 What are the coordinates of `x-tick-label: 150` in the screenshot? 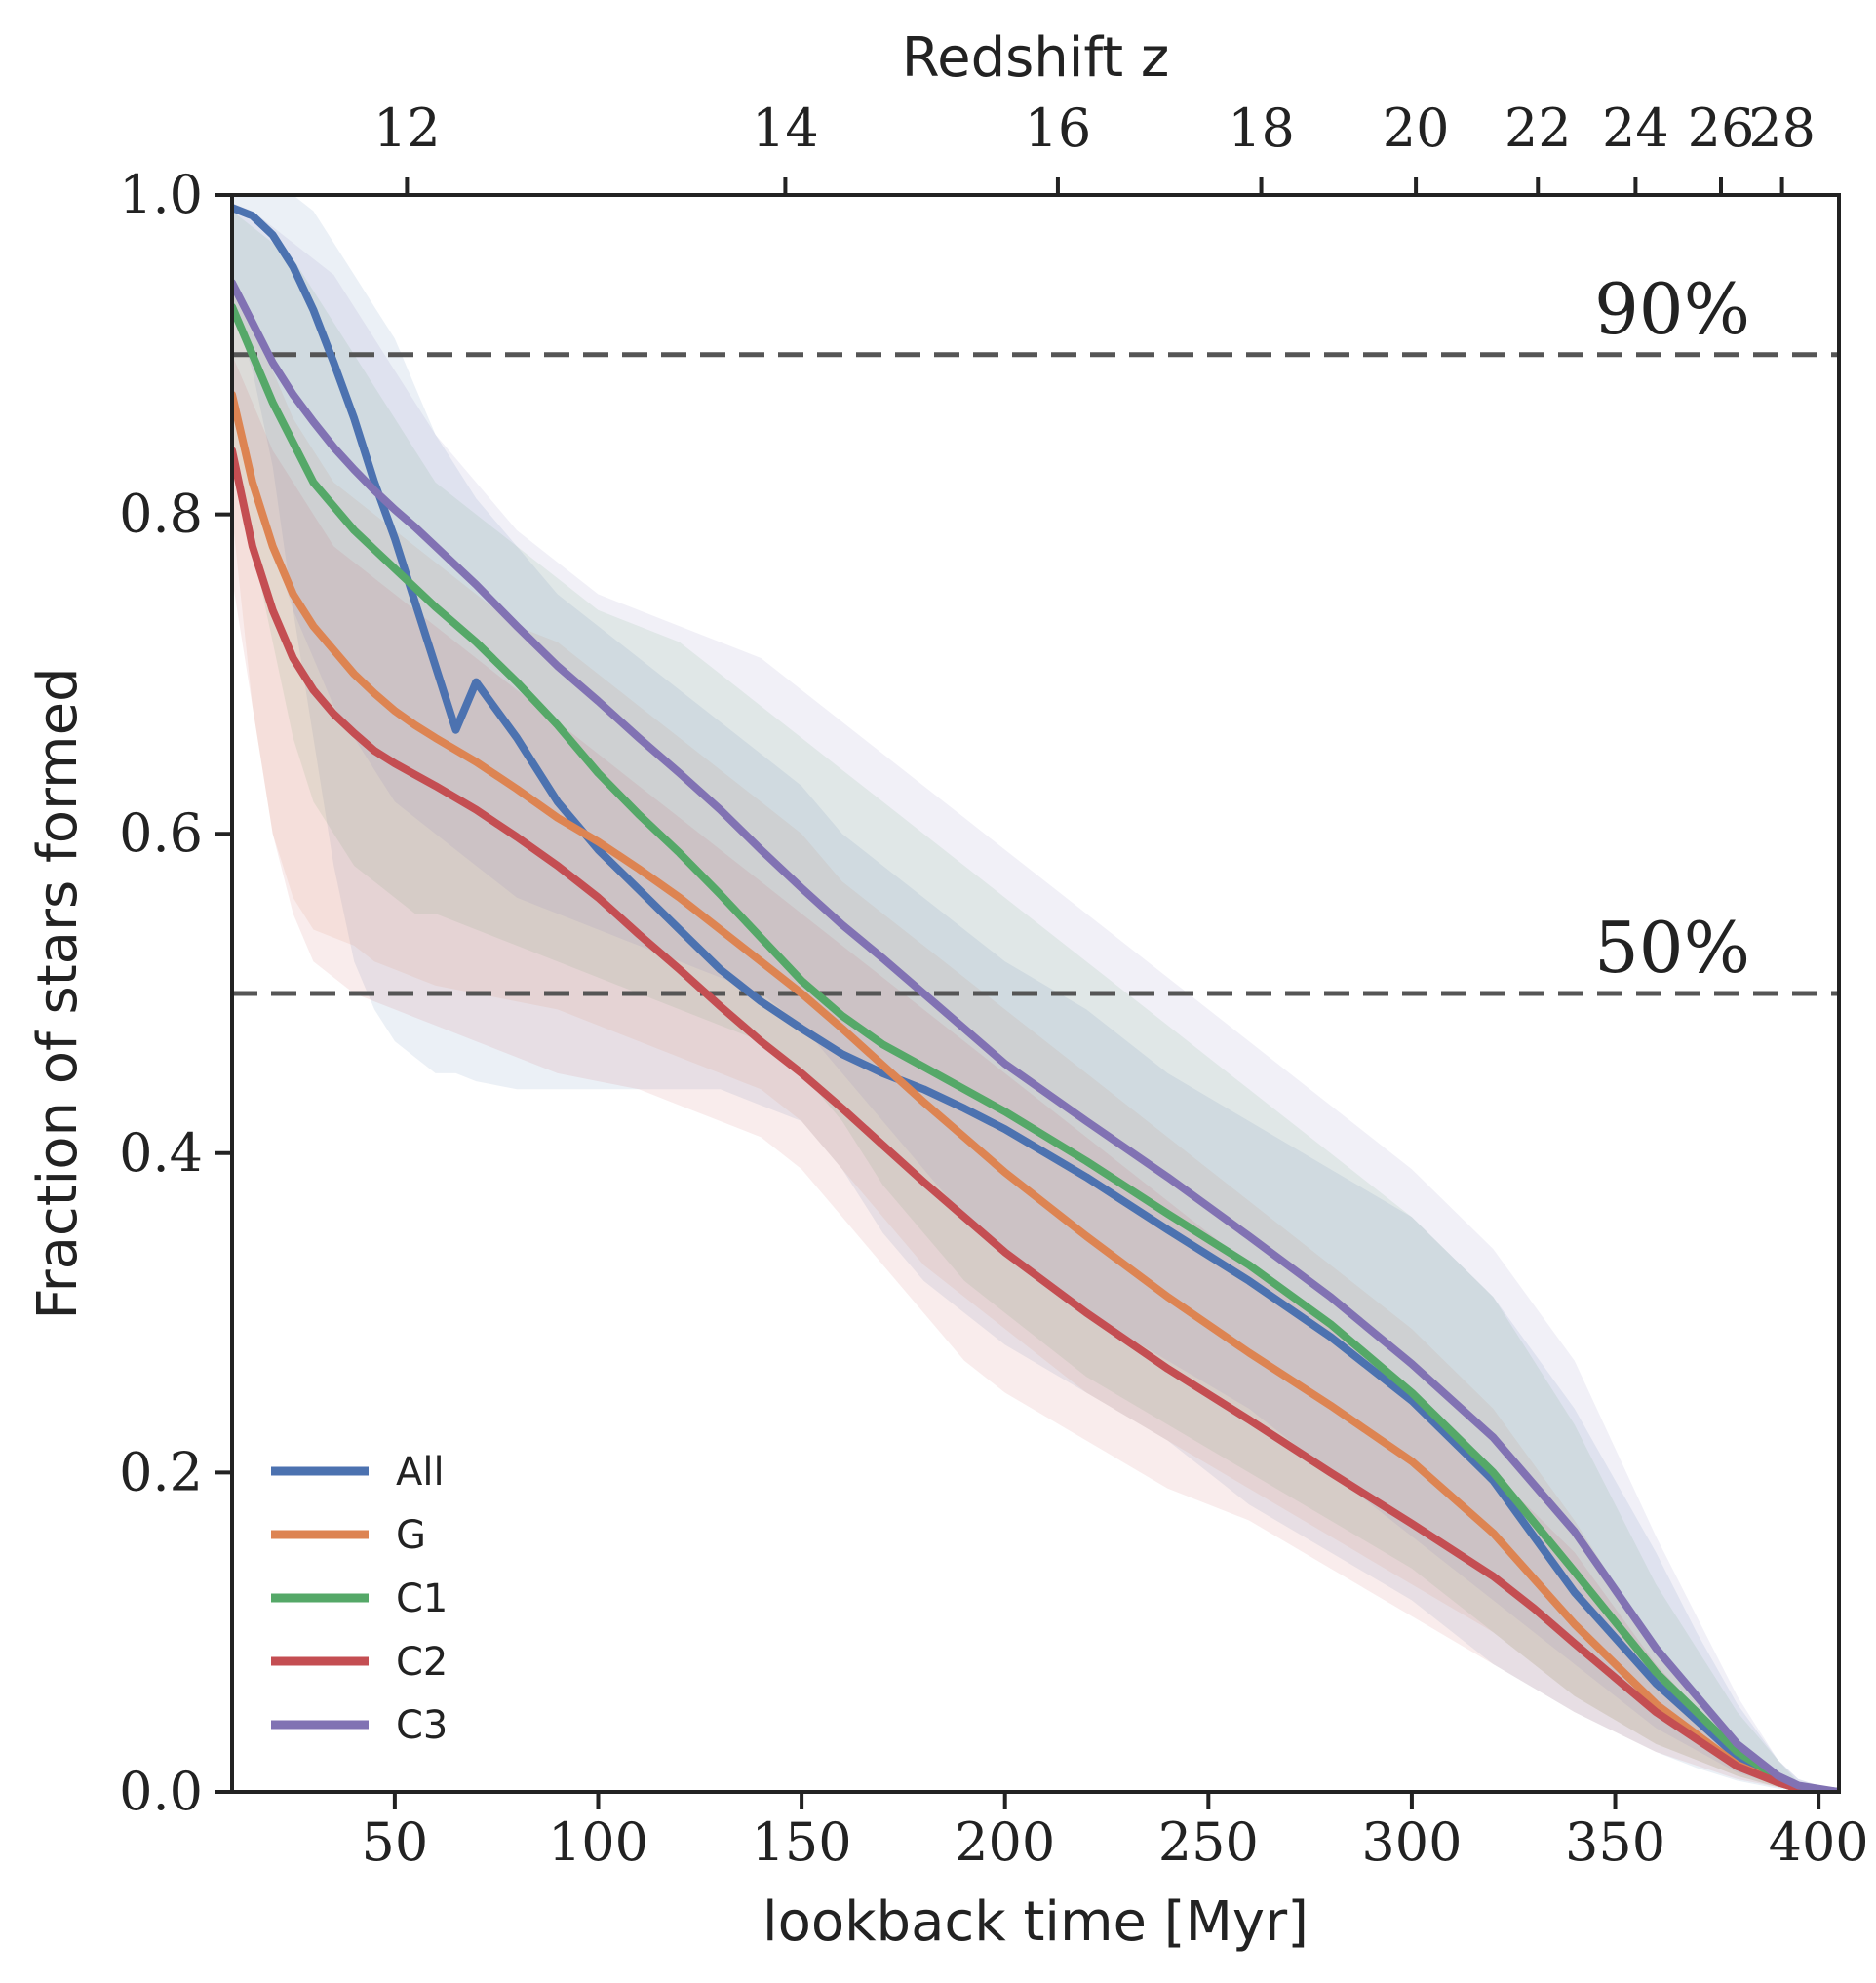 It's located at (802, 1842).